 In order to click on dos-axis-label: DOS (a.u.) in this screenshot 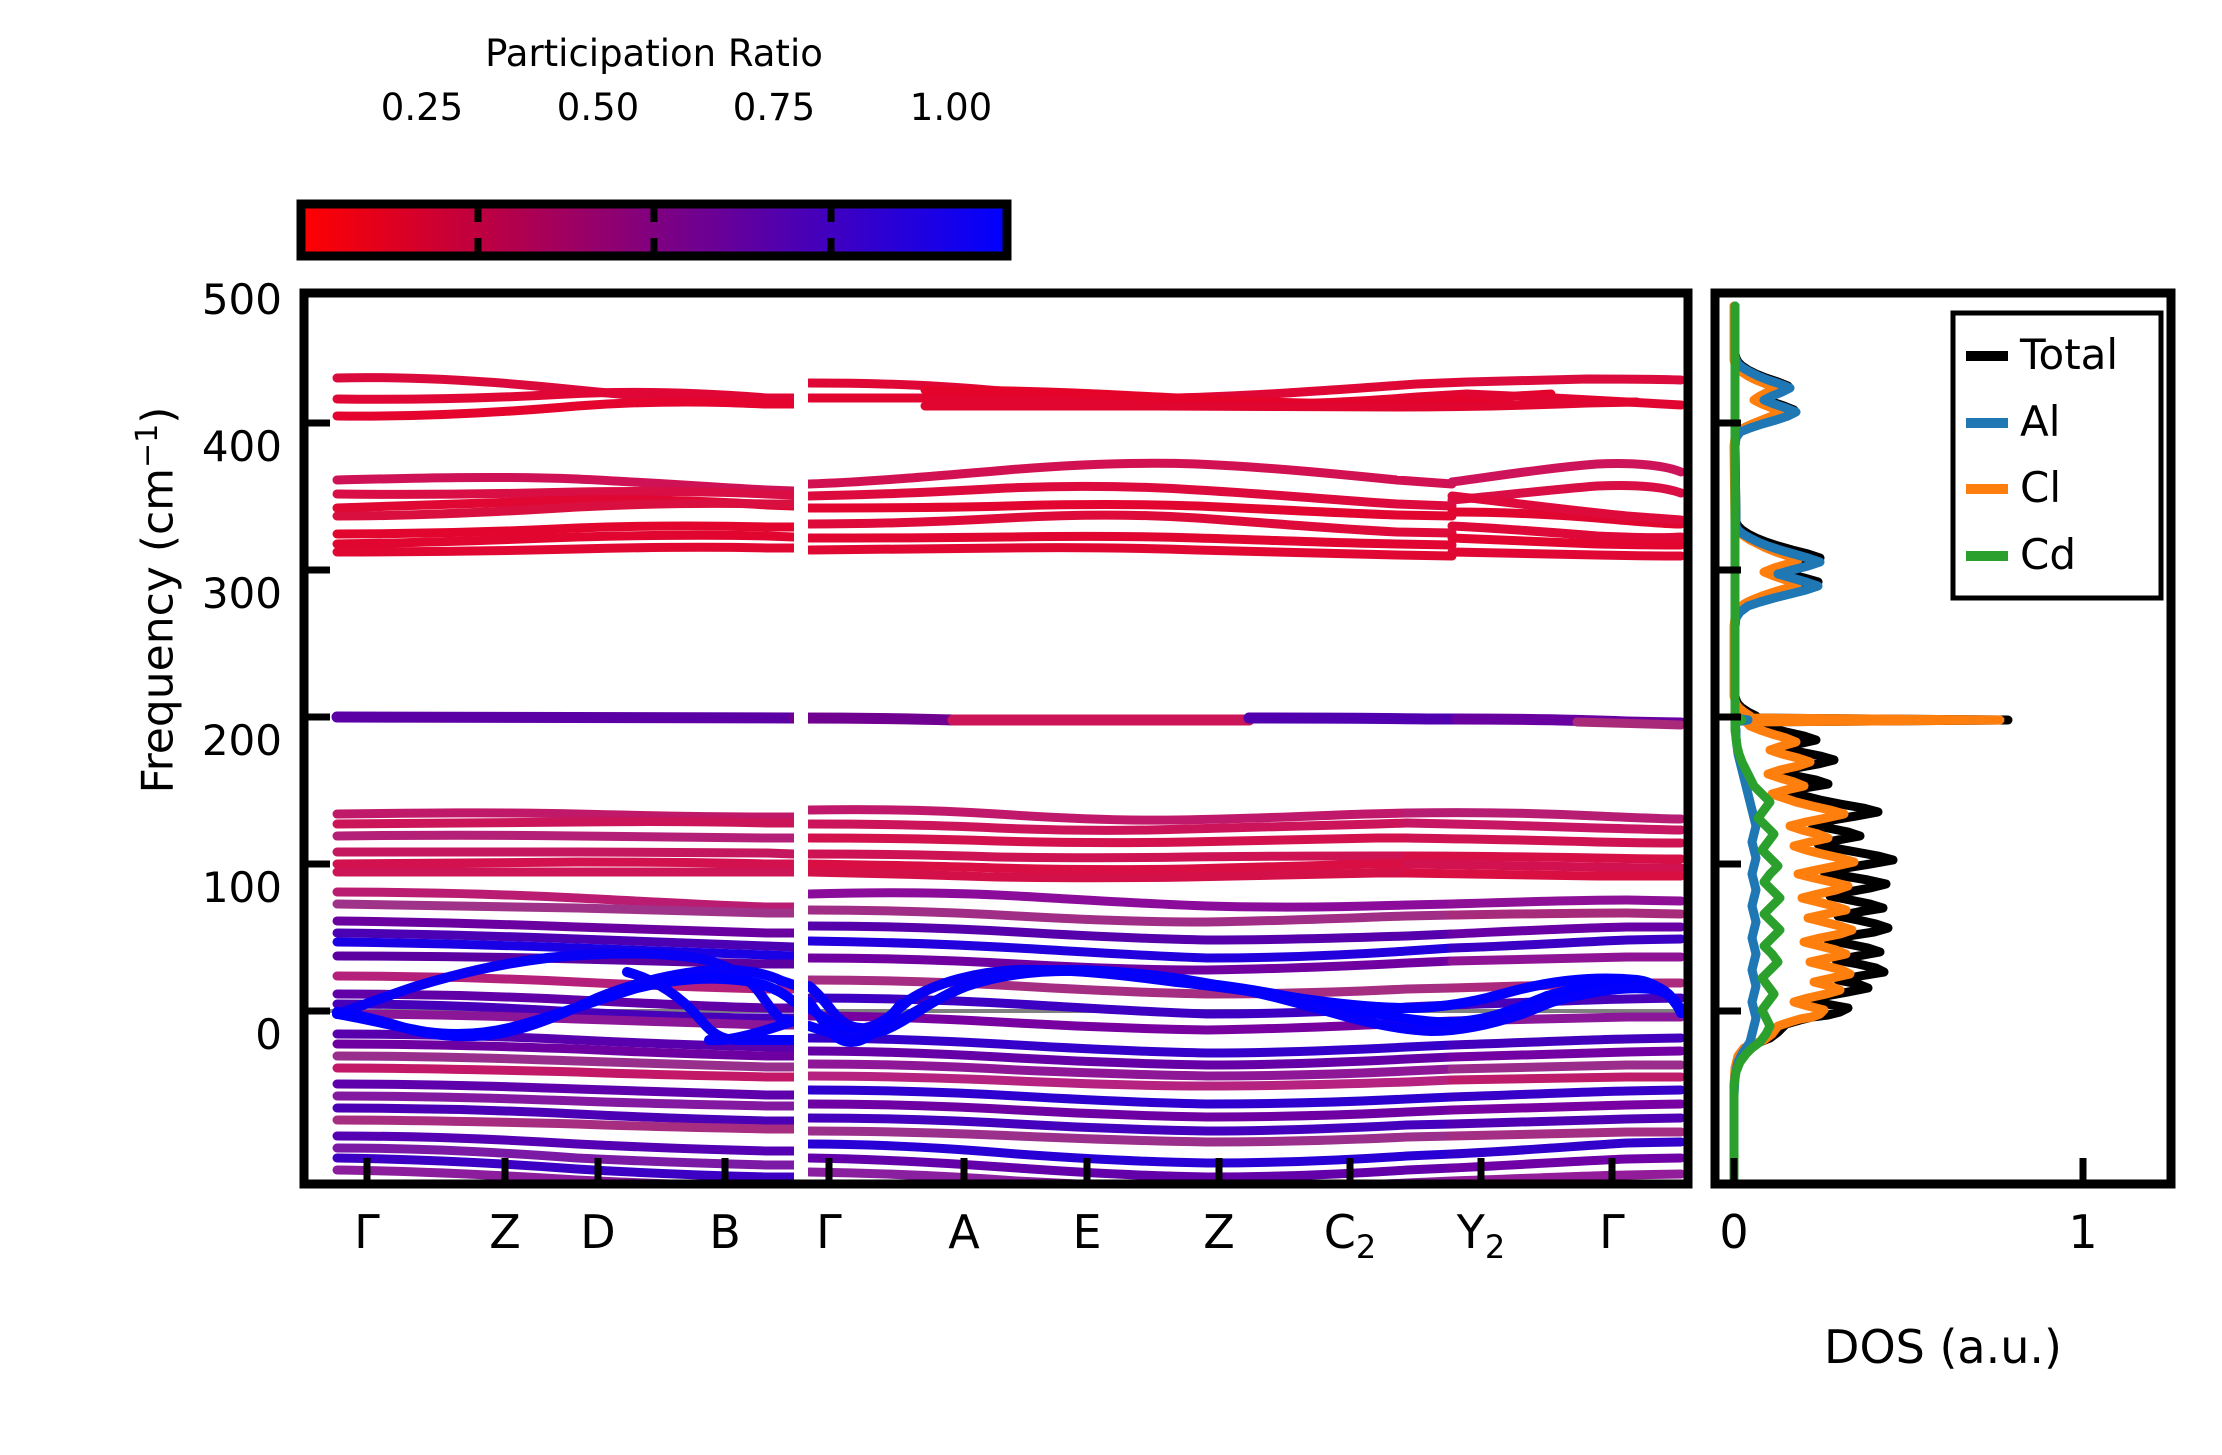, I will do `click(1943, 1347)`.